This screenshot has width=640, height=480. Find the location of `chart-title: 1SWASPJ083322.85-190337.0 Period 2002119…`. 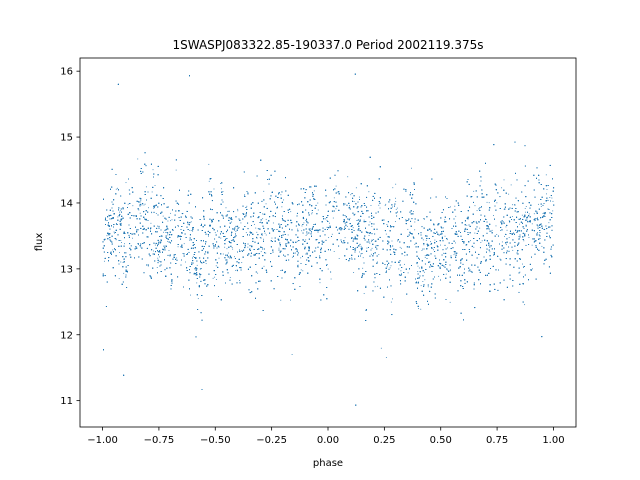

chart-title: 1SWASPJ083322.85-190337.0 Period 2002119… is located at coordinates (327, 45).